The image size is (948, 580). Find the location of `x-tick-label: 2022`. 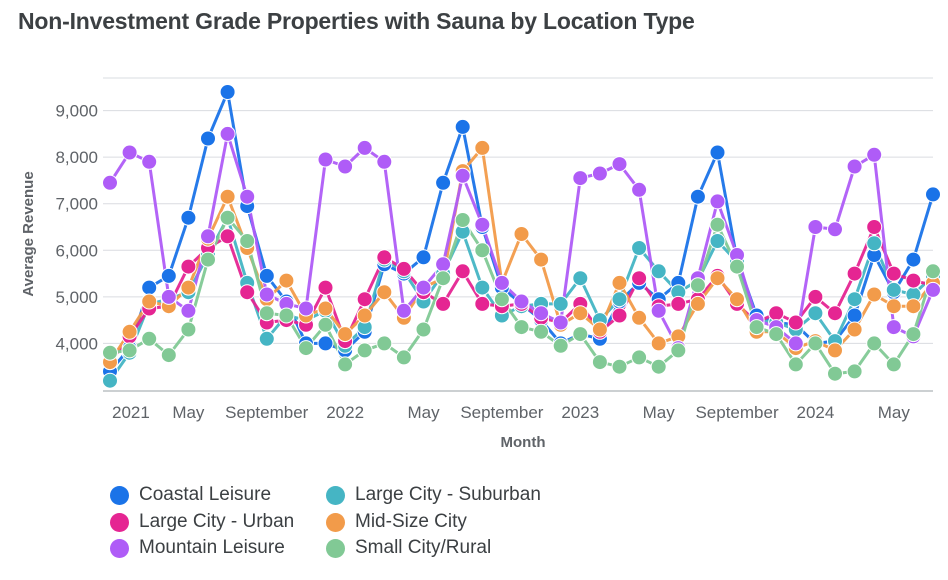

x-tick-label: 2022 is located at coordinates (345, 412).